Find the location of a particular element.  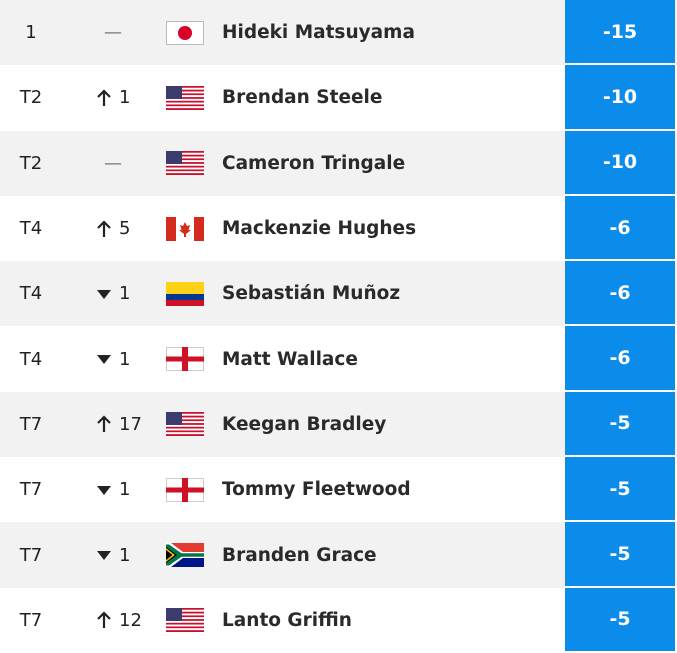

change-value: 5 is located at coordinates (125, 229).